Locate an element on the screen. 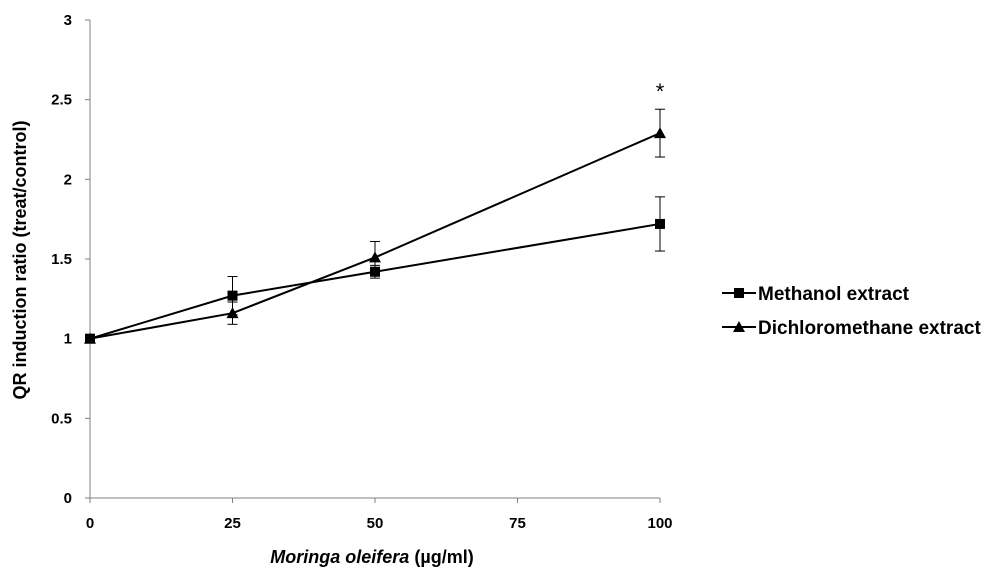  y-ticks: 0 0.5 1 1.5 2 2.5 3 is located at coordinates (70, 259).